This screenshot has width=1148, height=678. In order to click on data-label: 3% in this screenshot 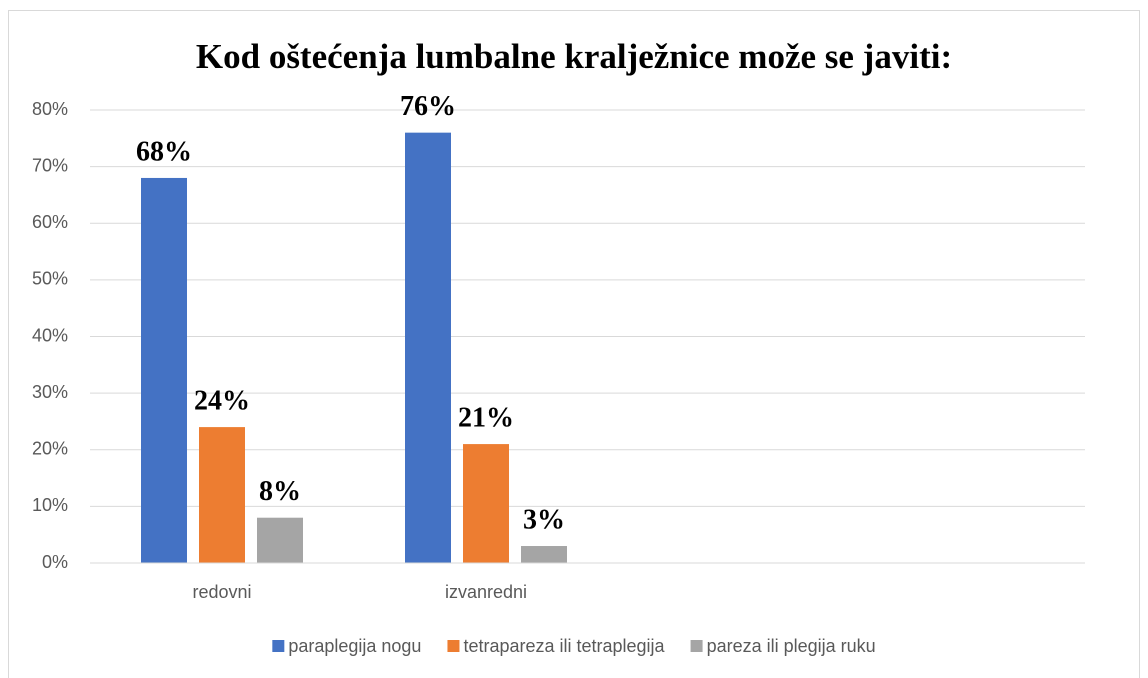, I will do `click(544, 519)`.